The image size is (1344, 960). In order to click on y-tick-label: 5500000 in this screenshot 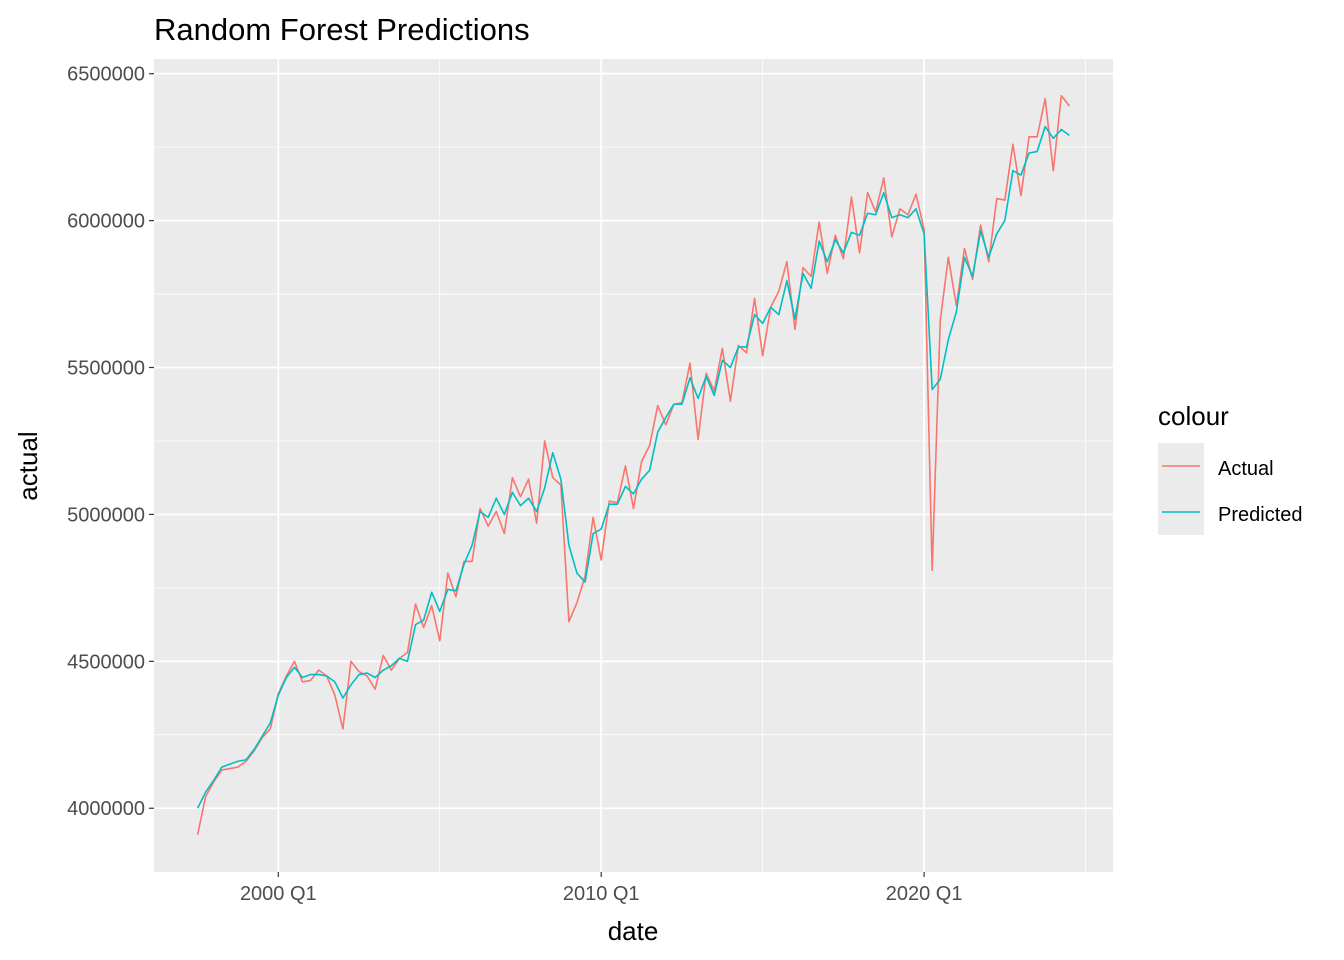, I will do `click(106, 369)`.